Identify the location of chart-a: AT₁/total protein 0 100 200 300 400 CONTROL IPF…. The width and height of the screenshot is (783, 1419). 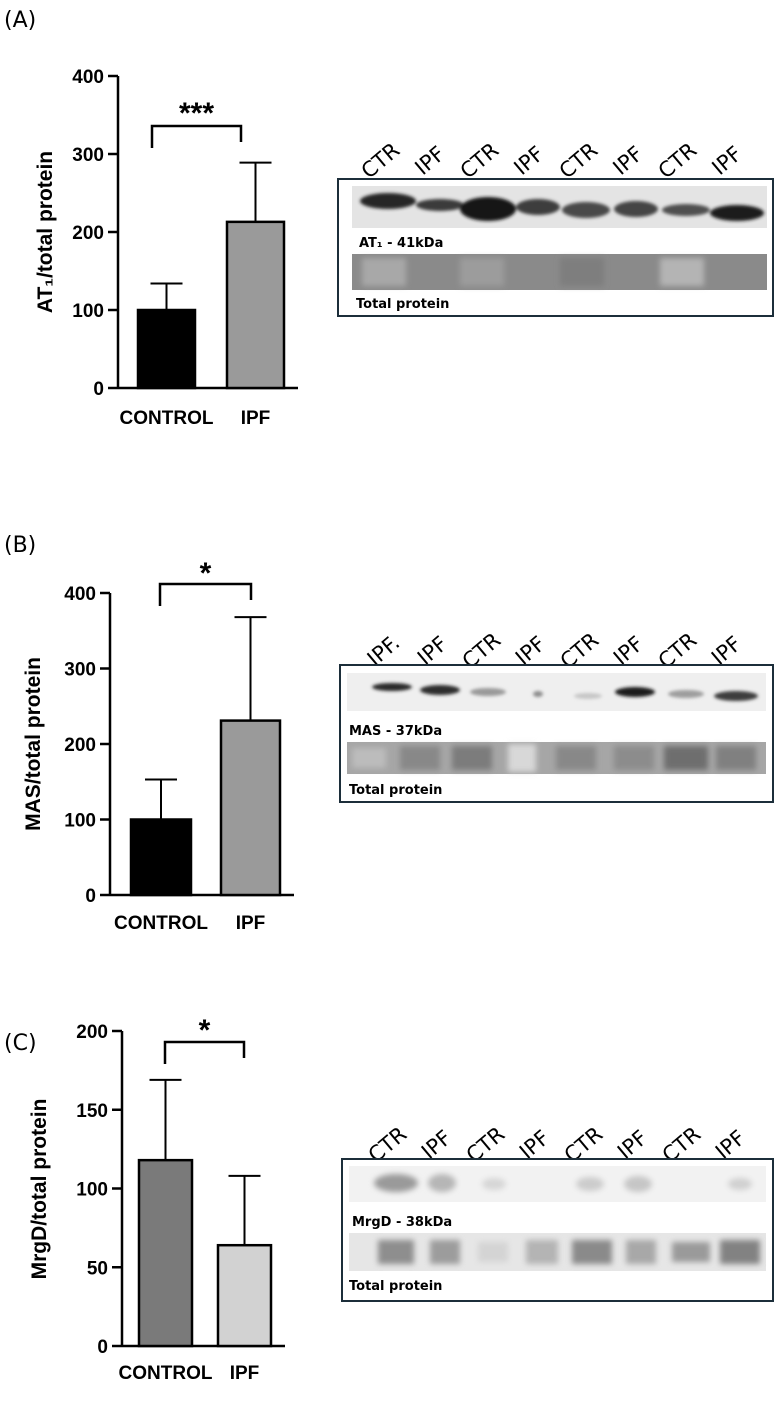
(166, 248).